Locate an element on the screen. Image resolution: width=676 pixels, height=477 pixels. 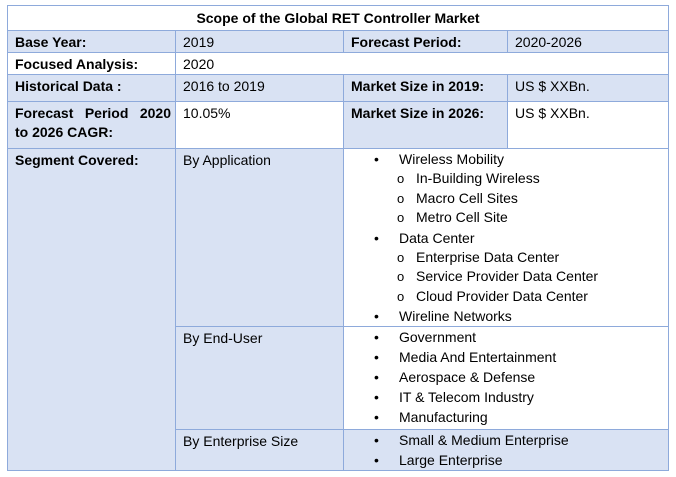
forecast-period-value: 2020-2026 is located at coordinates (588, 41).